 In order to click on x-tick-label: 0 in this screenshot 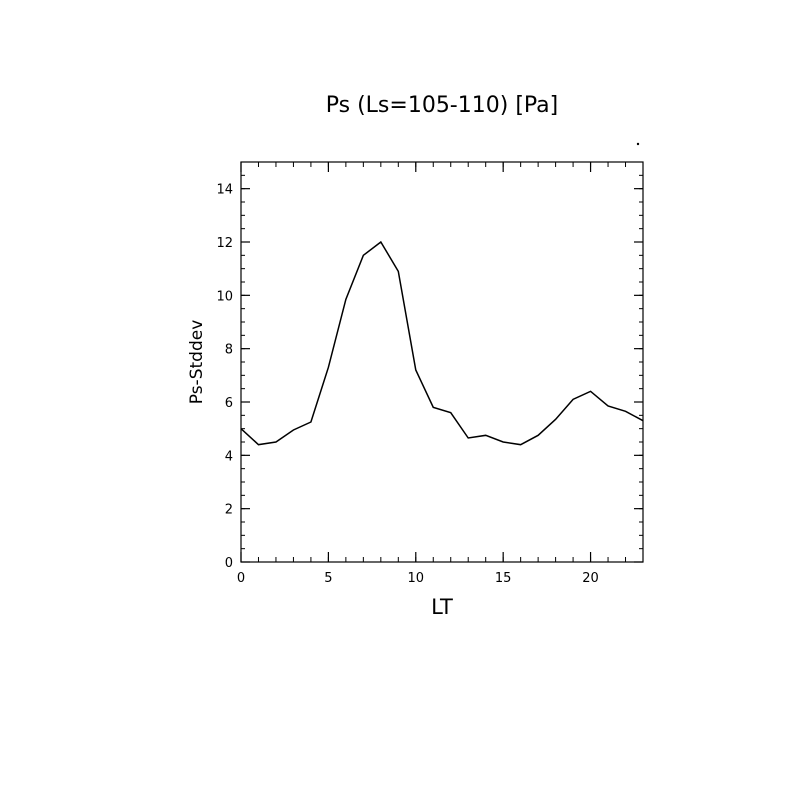, I will do `click(241, 578)`.